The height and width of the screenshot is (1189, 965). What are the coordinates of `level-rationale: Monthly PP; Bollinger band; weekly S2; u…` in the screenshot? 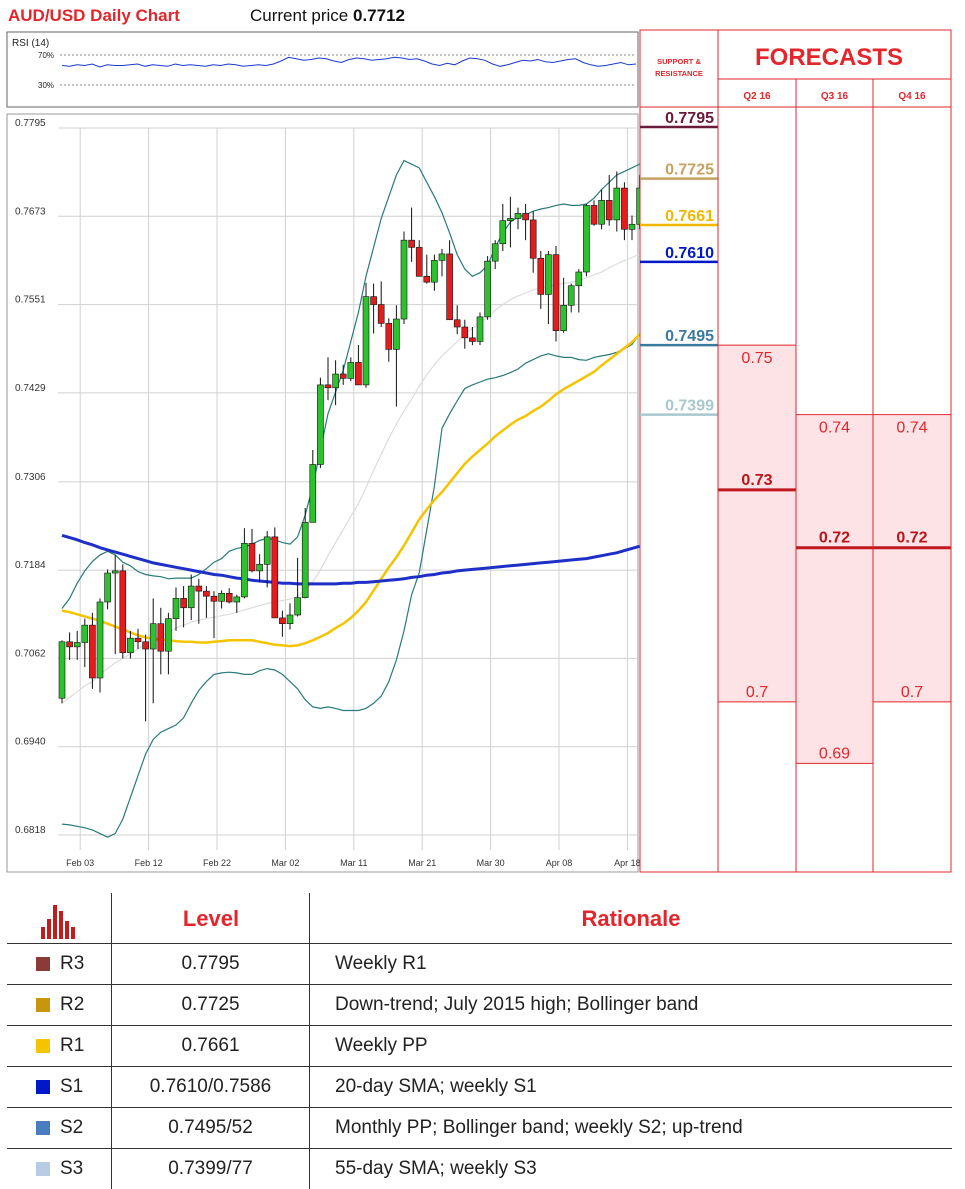 It's located at (539, 1127).